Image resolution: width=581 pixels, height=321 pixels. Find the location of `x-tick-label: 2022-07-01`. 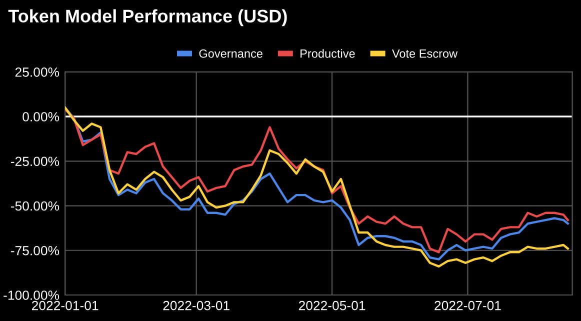

x-tick-label: 2022-07-01 is located at coordinates (467, 305).